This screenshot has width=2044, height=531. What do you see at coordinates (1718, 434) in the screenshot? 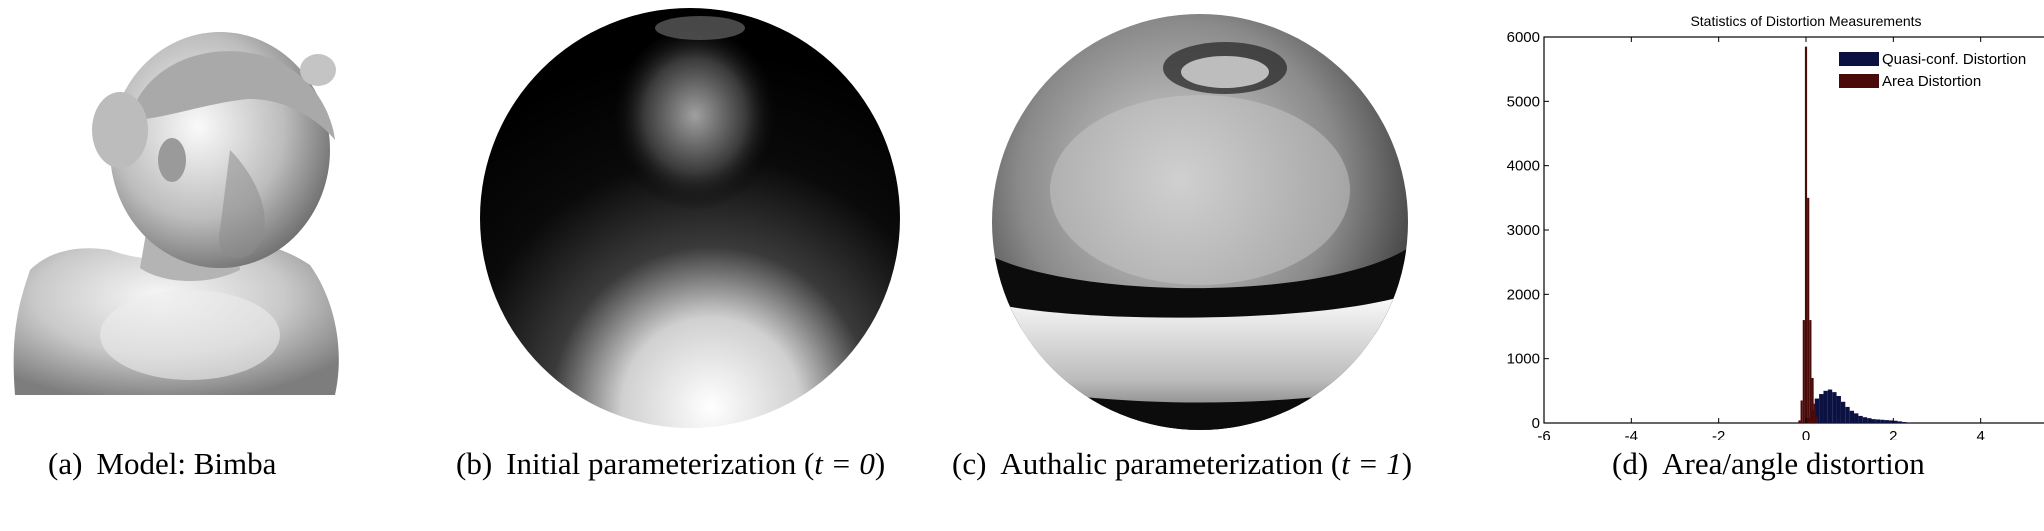
I see `x-tick-label: -2` at bounding box center [1718, 434].